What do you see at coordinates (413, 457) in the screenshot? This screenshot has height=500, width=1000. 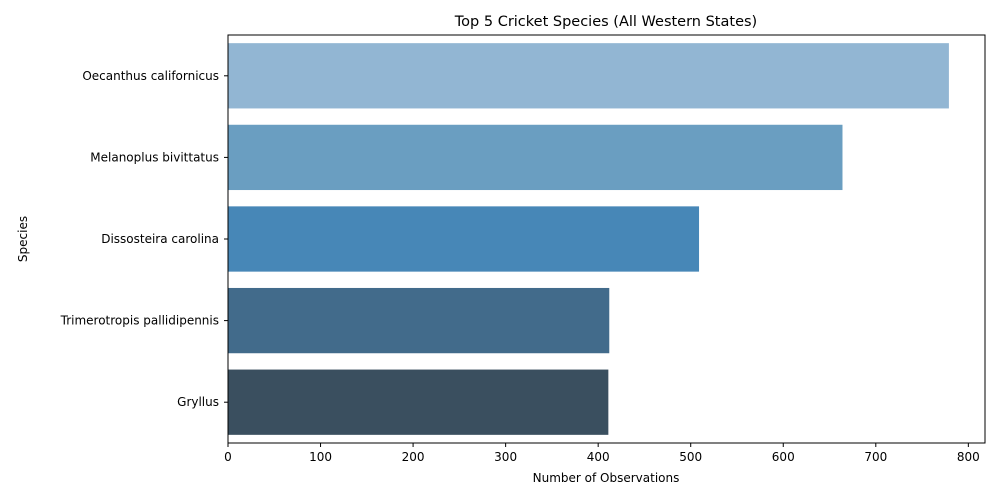 I see `x-tick-label: 200` at bounding box center [413, 457].